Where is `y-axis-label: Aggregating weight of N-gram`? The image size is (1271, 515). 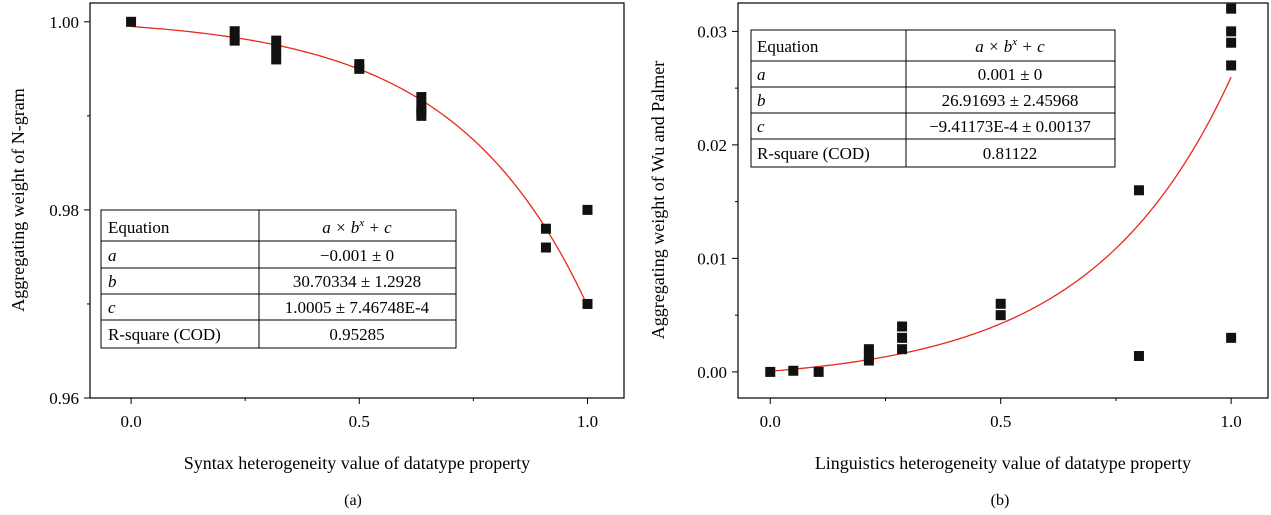
y-axis-label: Aggregating weight of N-gram is located at coordinates (18, 199).